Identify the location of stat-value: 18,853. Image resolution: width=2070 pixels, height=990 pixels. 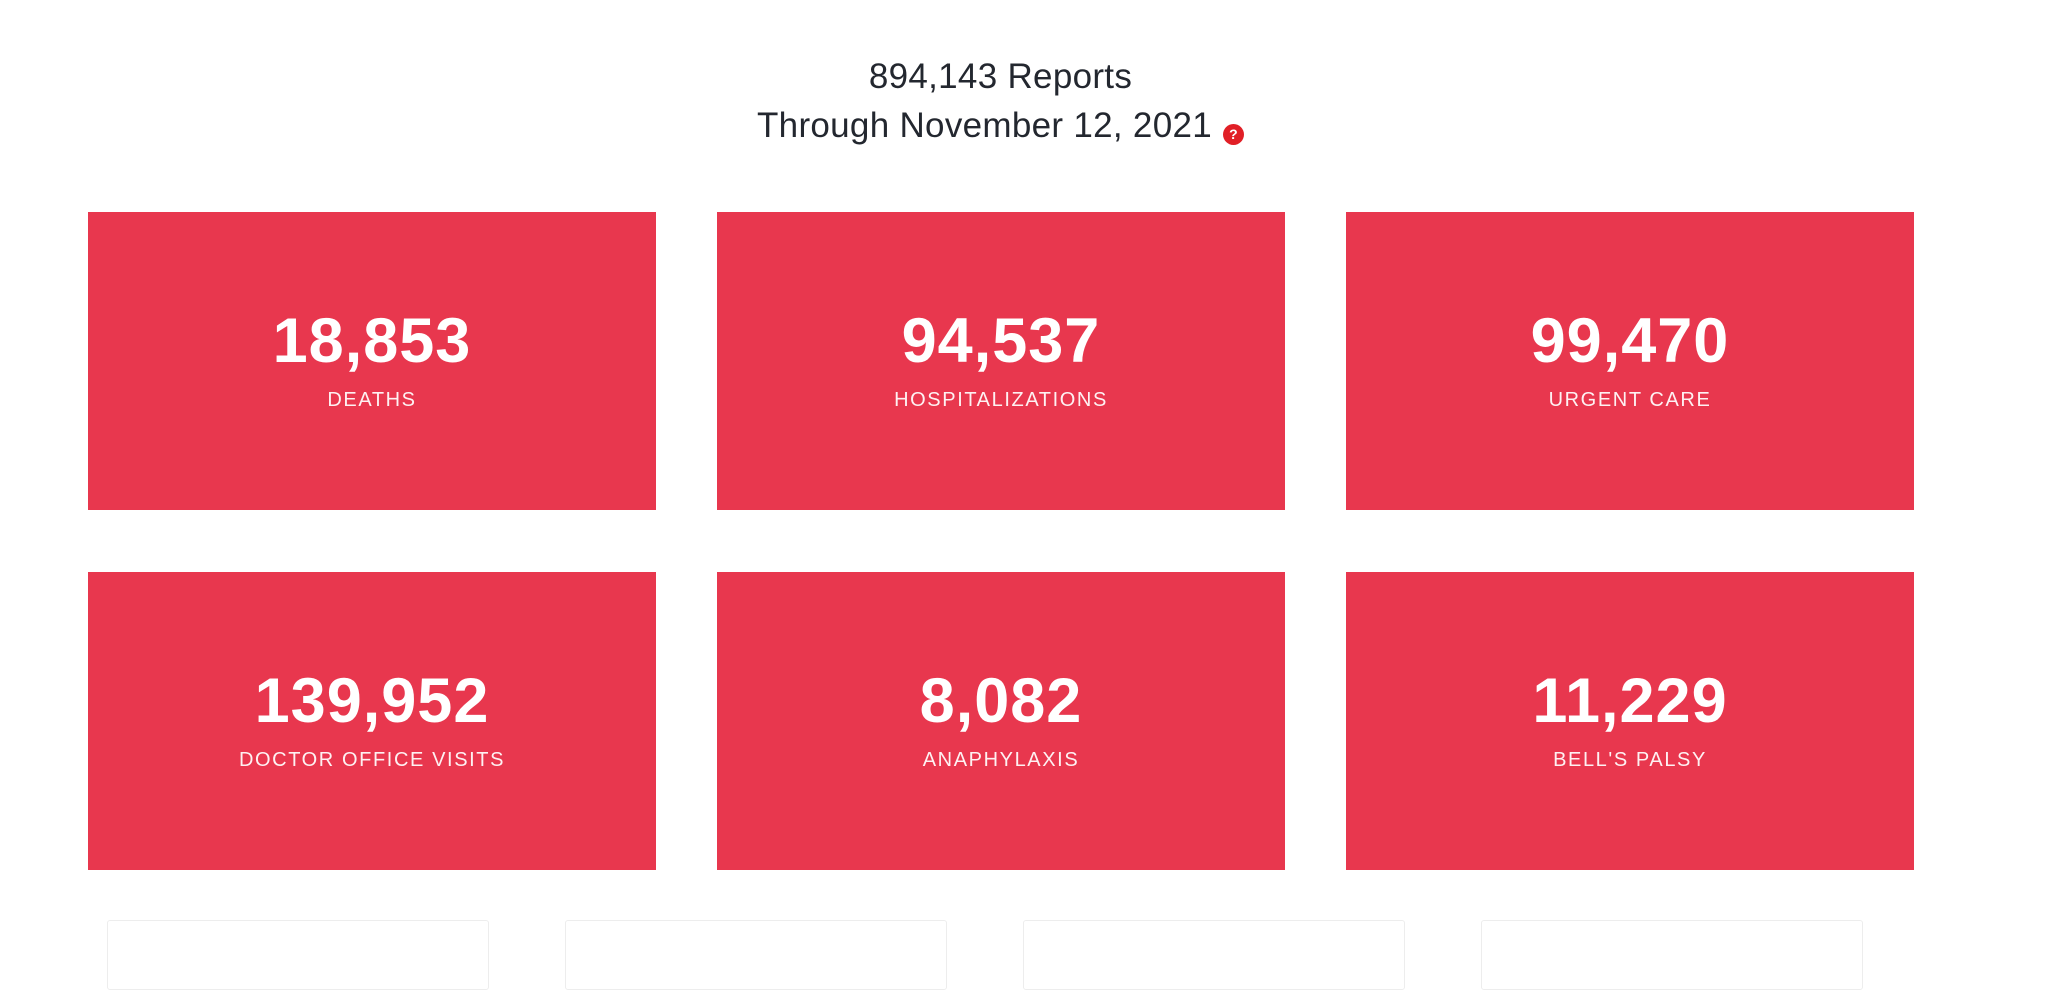
(372, 341).